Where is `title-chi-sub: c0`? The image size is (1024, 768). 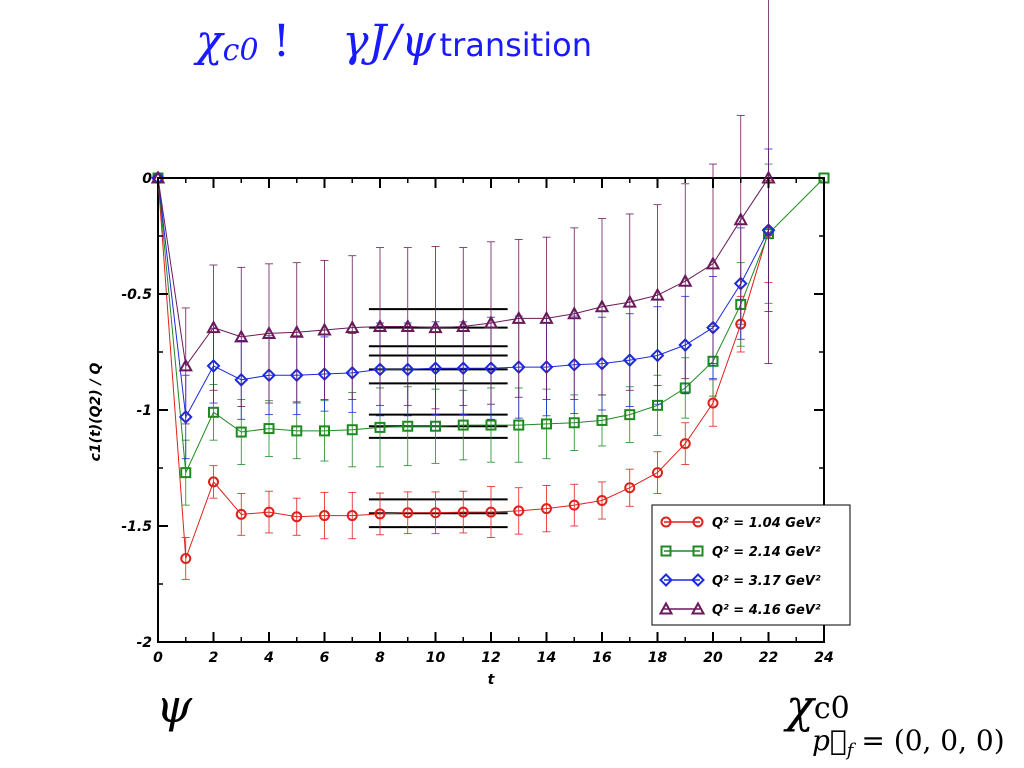 title-chi-sub: c0 is located at coordinates (241, 50).